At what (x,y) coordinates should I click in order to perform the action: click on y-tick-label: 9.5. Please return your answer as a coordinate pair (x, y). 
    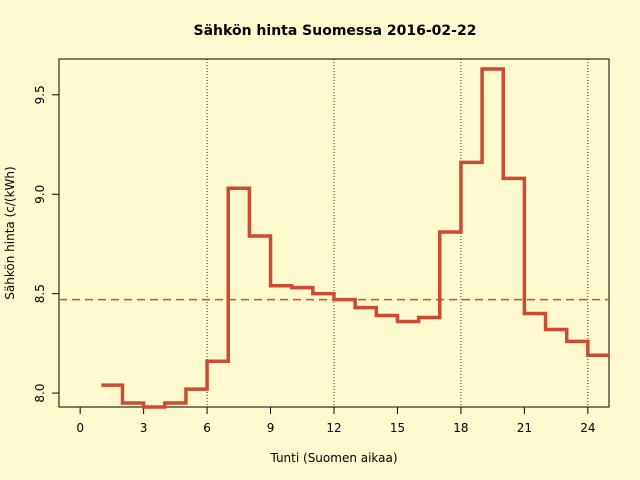
    Looking at the image, I should click on (40, 94).